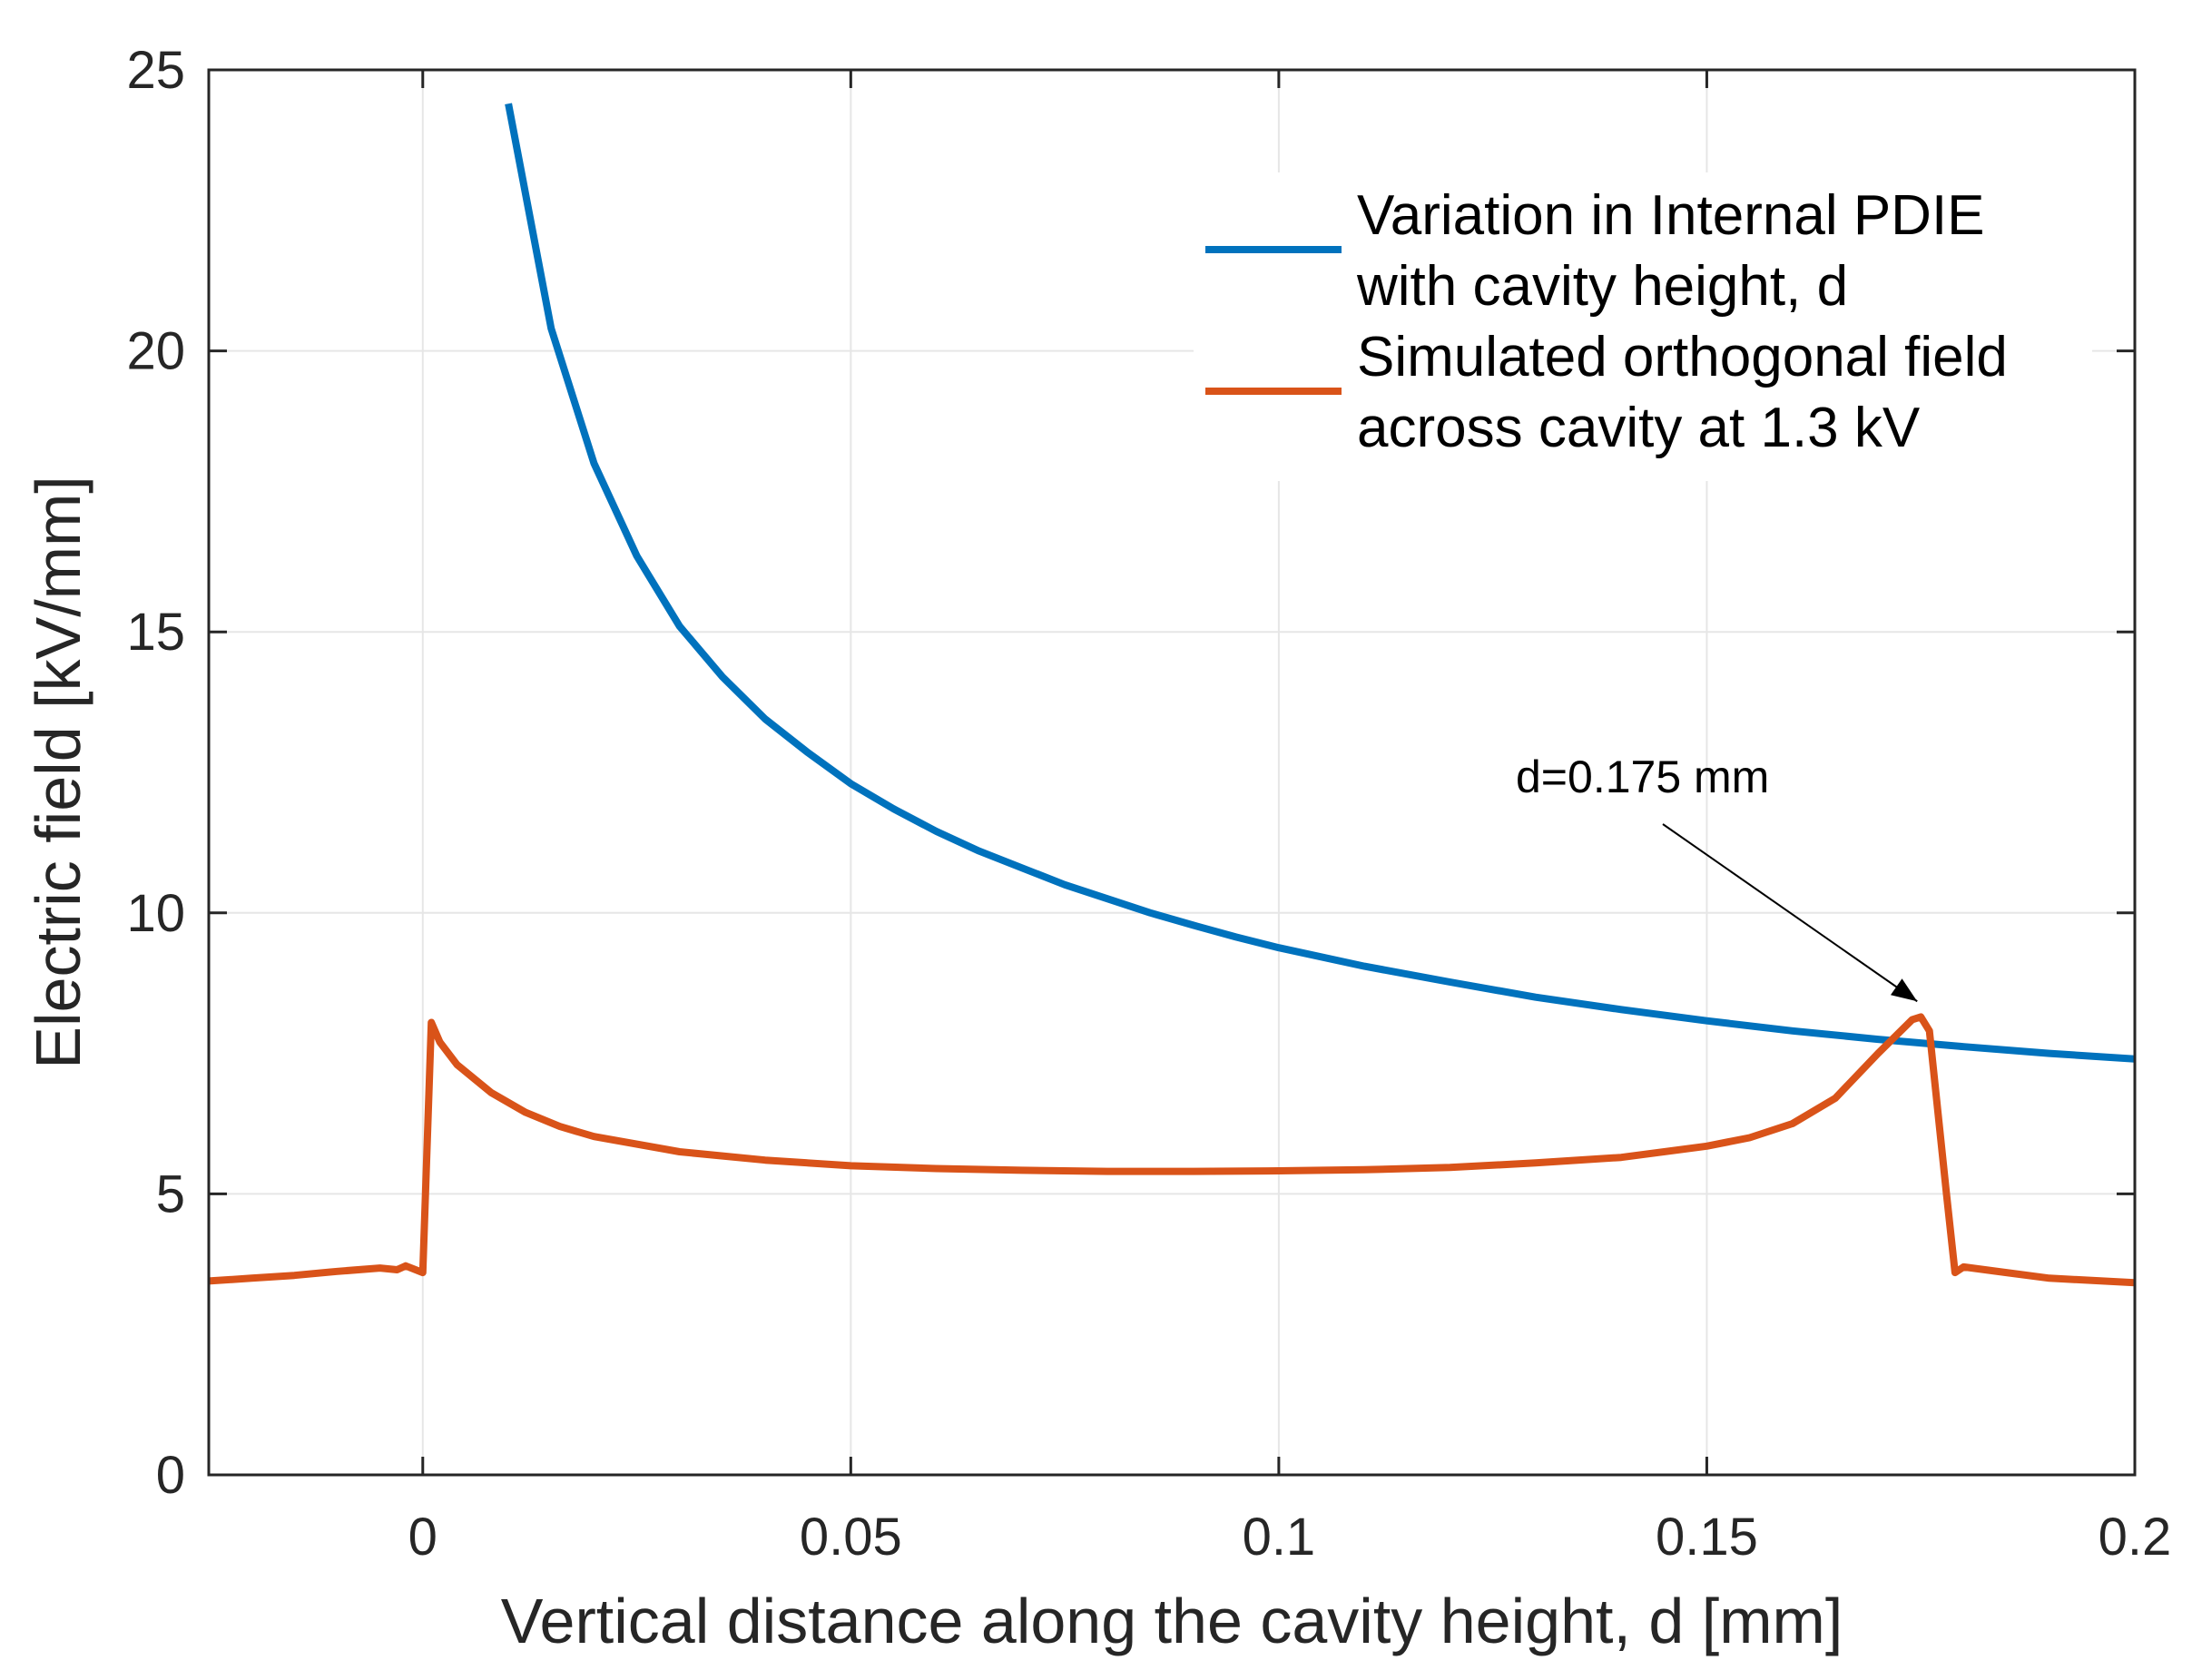 The height and width of the screenshot is (1680, 2192). What do you see at coordinates (1279, 1537) in the screenshot?
I see `x-tick-label: 0.1` at bounding box center [1279, 1537].